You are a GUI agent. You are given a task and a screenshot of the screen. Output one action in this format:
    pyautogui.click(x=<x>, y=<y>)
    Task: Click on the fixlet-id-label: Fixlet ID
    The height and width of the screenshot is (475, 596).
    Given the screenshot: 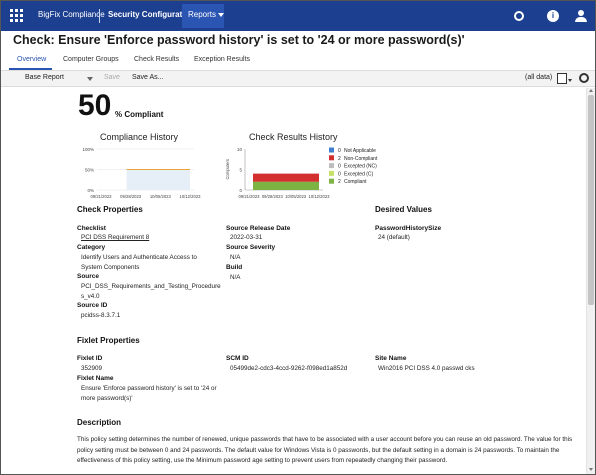 What is the action you would take?
    pyautogui.click(x=90, y=358)
    